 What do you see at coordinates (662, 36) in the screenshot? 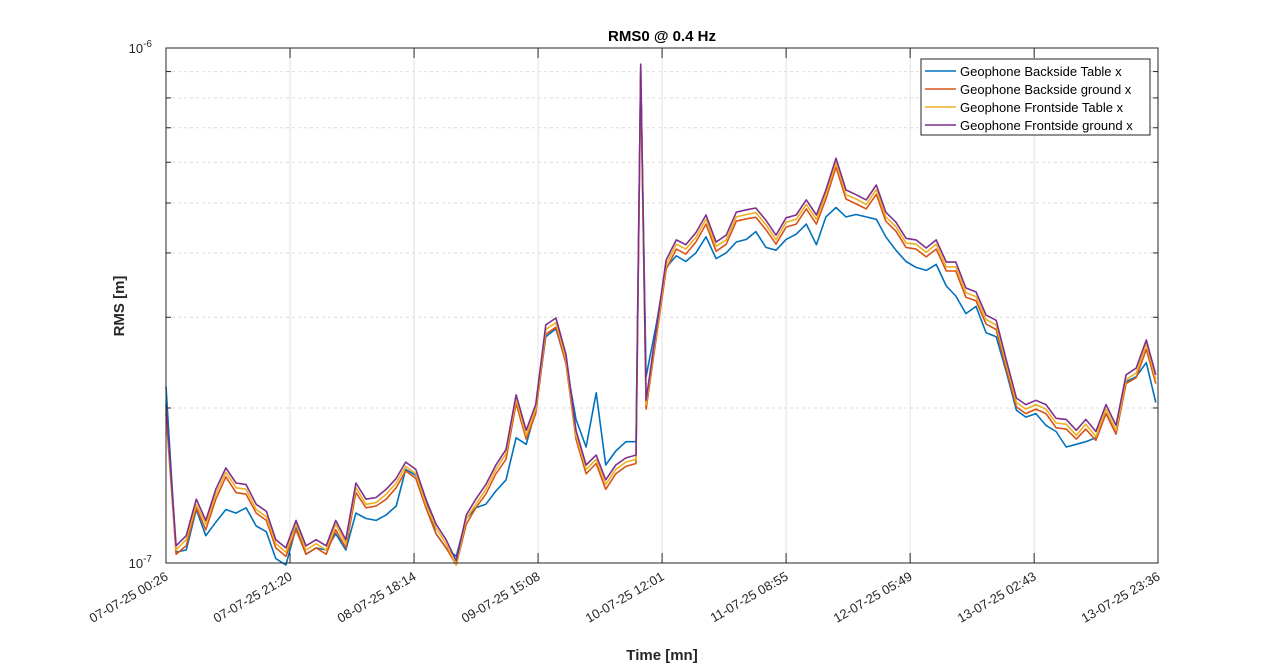
I see `chart-title: RMS0 @ 0.4 Hz` at bounding box center [662, 36].